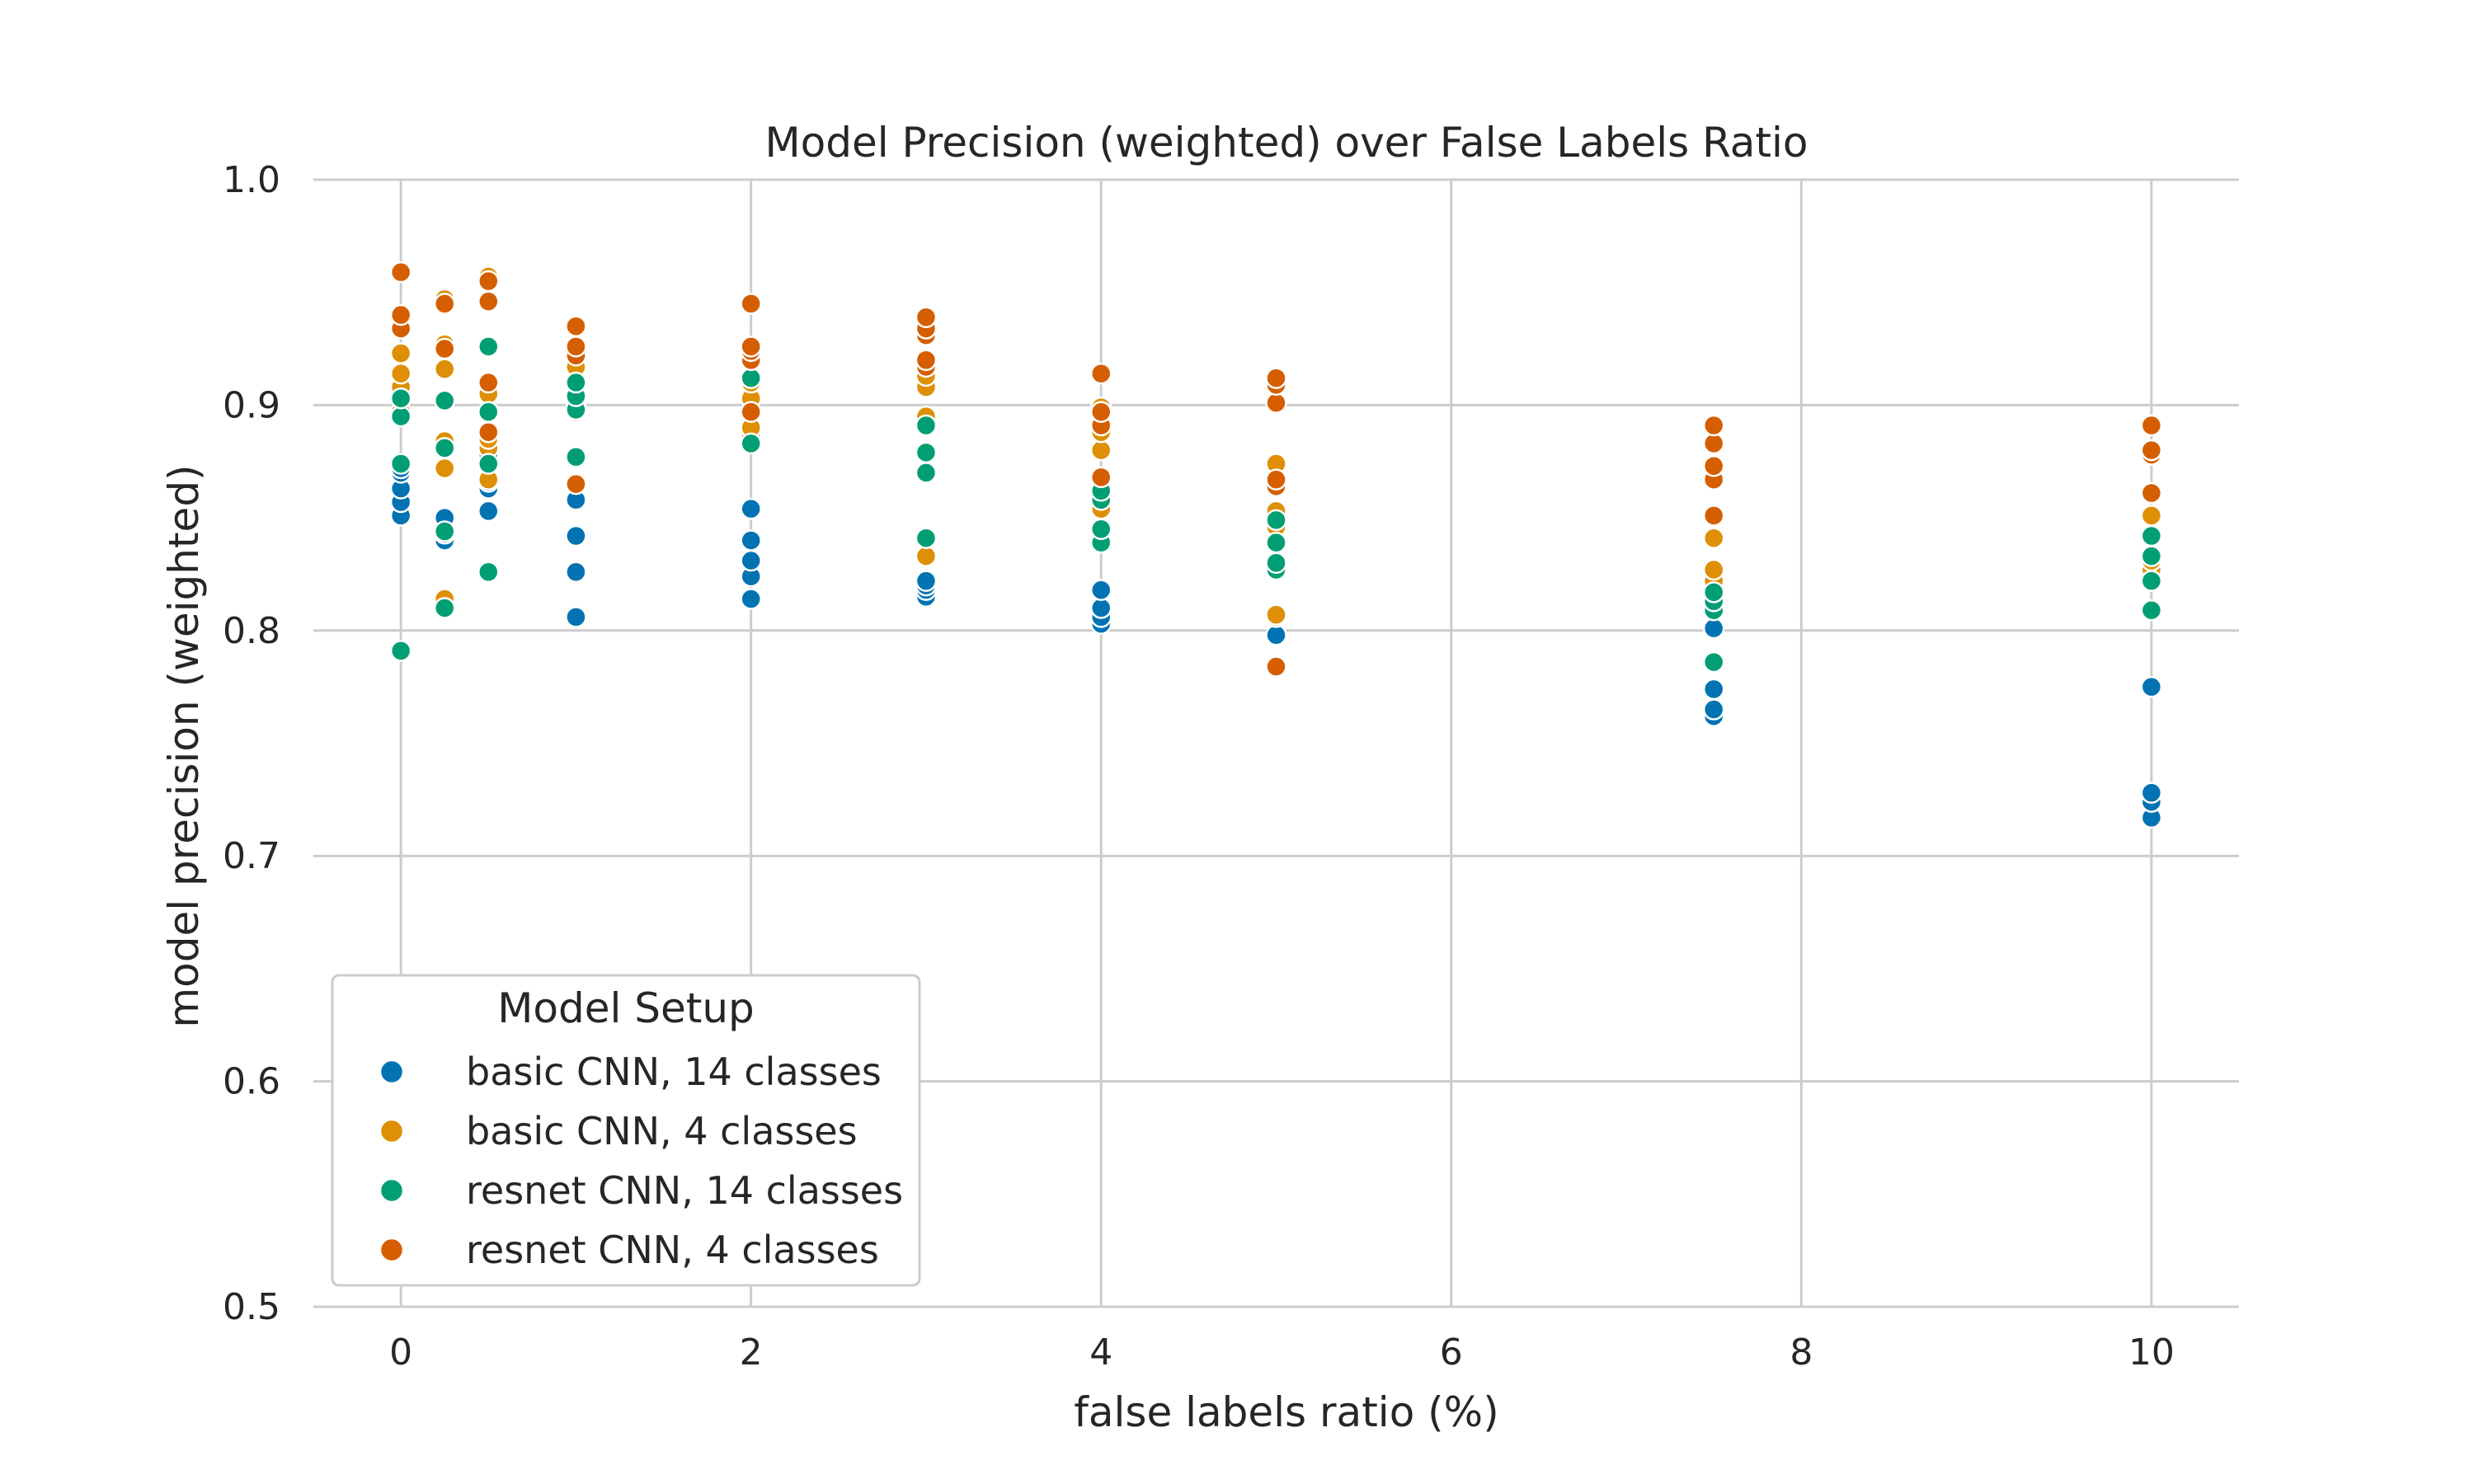 Image resolution: width=2474 pixels, height=1484 pixels. What do you see at coordinates (684, 1190) in the screenshot?
I see `legend-label: resnet CNN, 14 classes` at bounding box center [684, 1190].